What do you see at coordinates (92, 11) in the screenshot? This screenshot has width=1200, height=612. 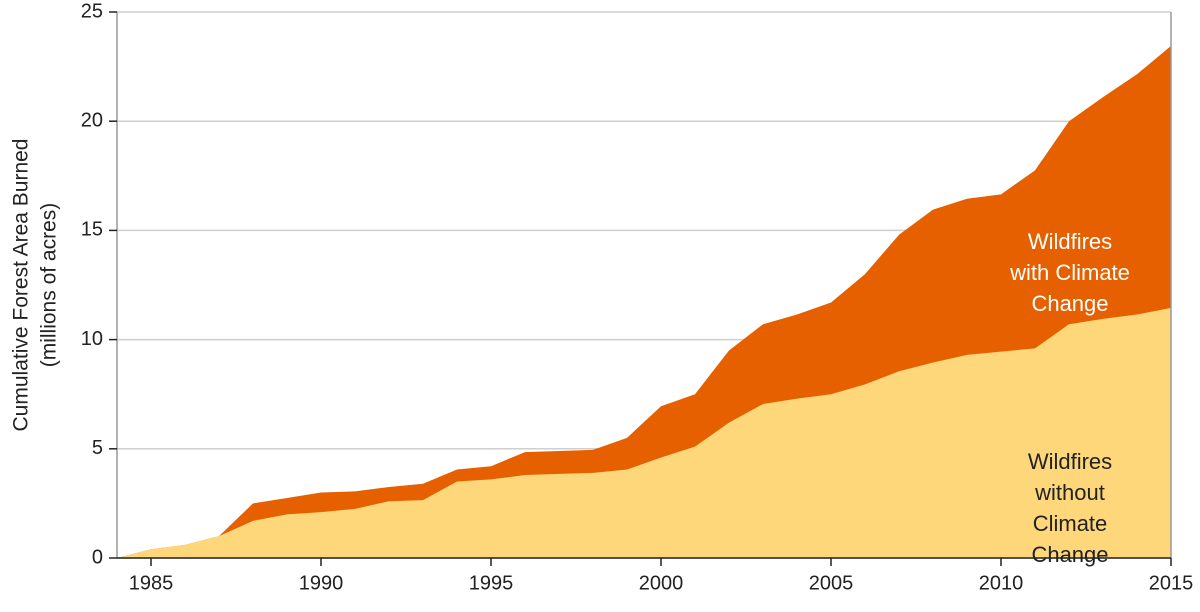 I see `y-tick-label: 25` at bounding box center [92, 11].